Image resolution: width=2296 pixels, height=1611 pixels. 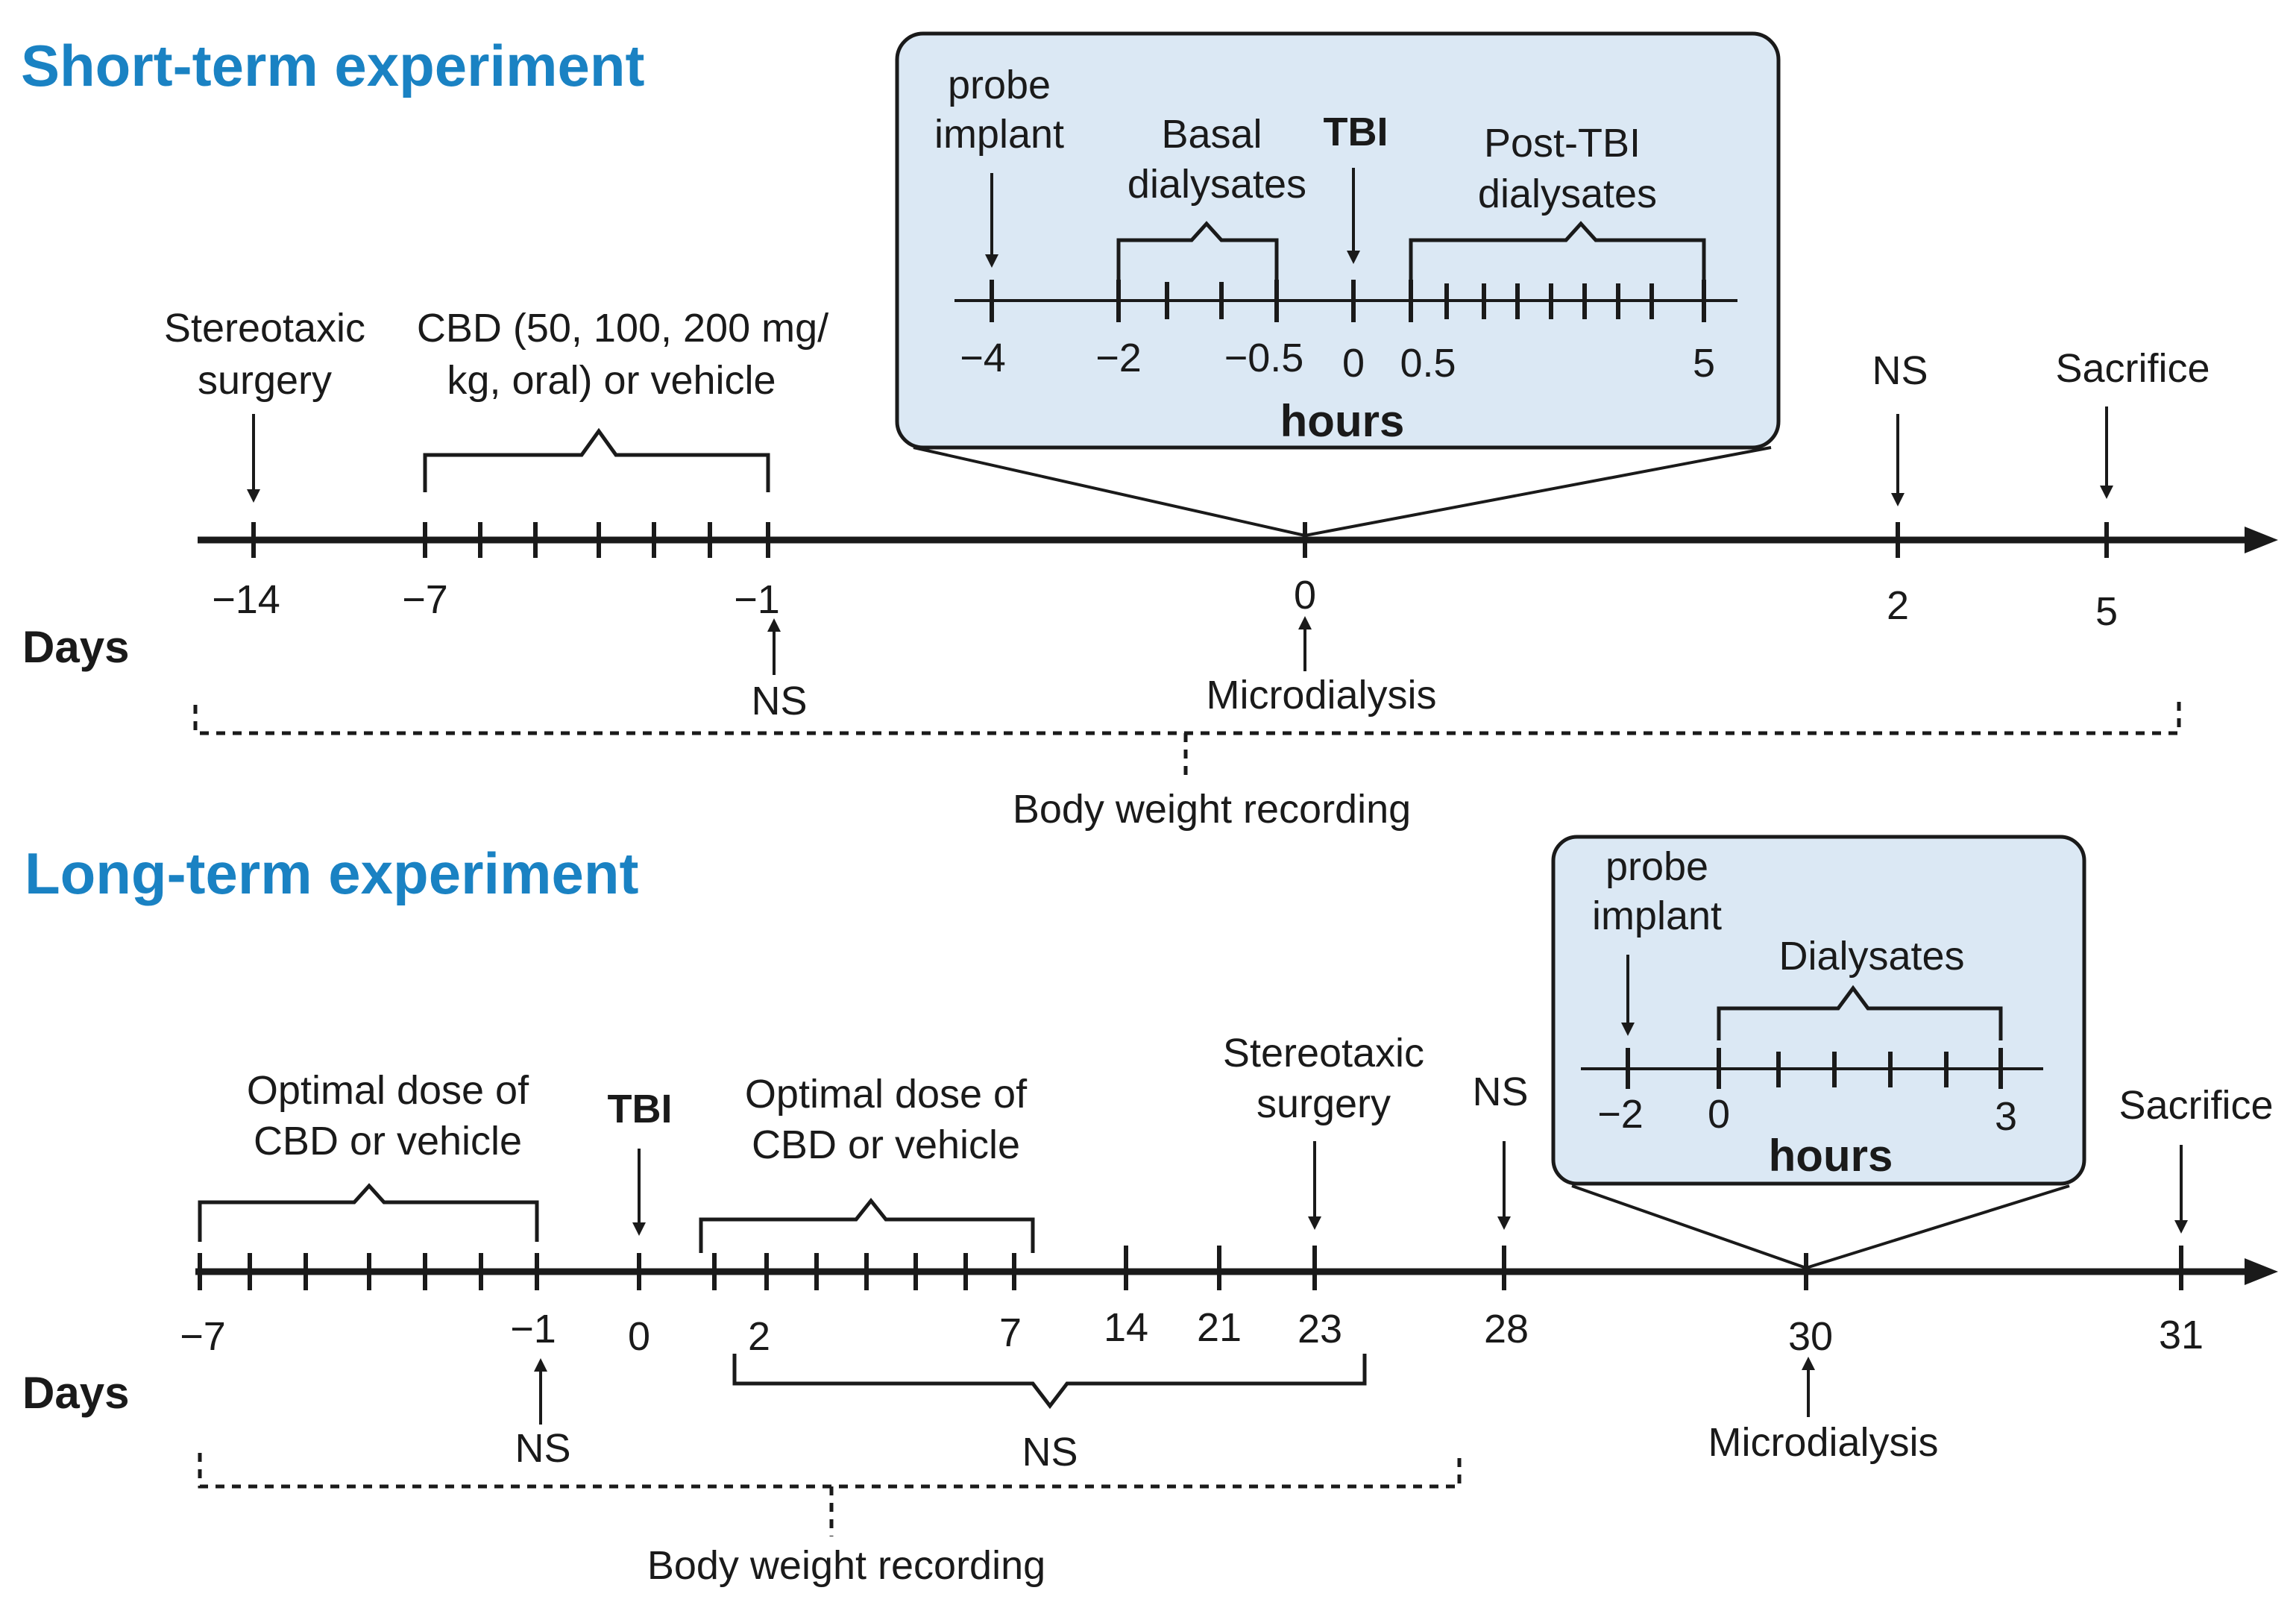 I want to click on short-term-title: Short-term experiment, so click(x=333, y=65).